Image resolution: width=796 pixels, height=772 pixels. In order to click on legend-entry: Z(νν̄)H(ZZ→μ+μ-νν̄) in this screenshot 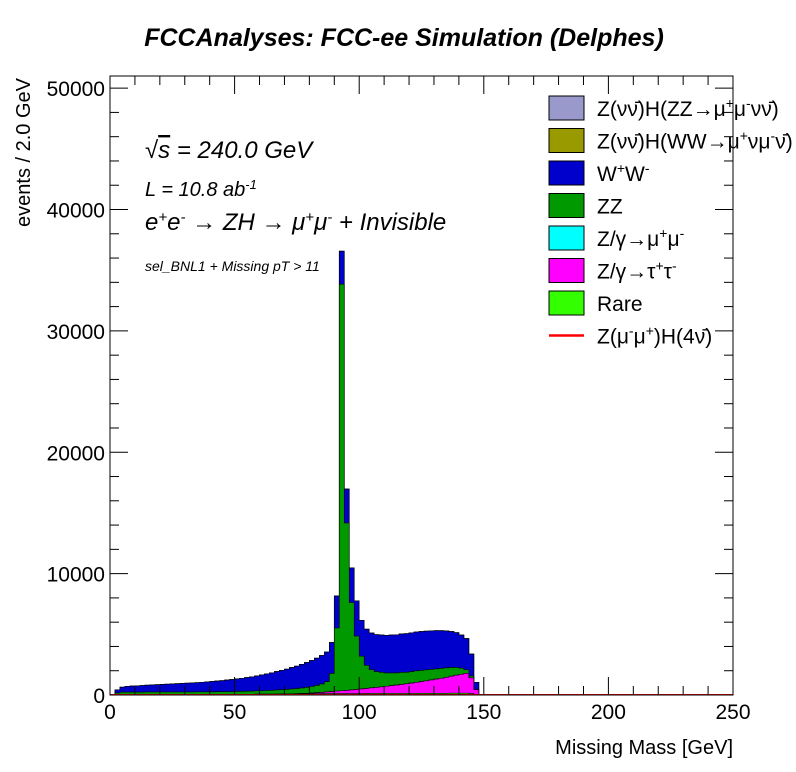, I will do `click(663, 108)`.